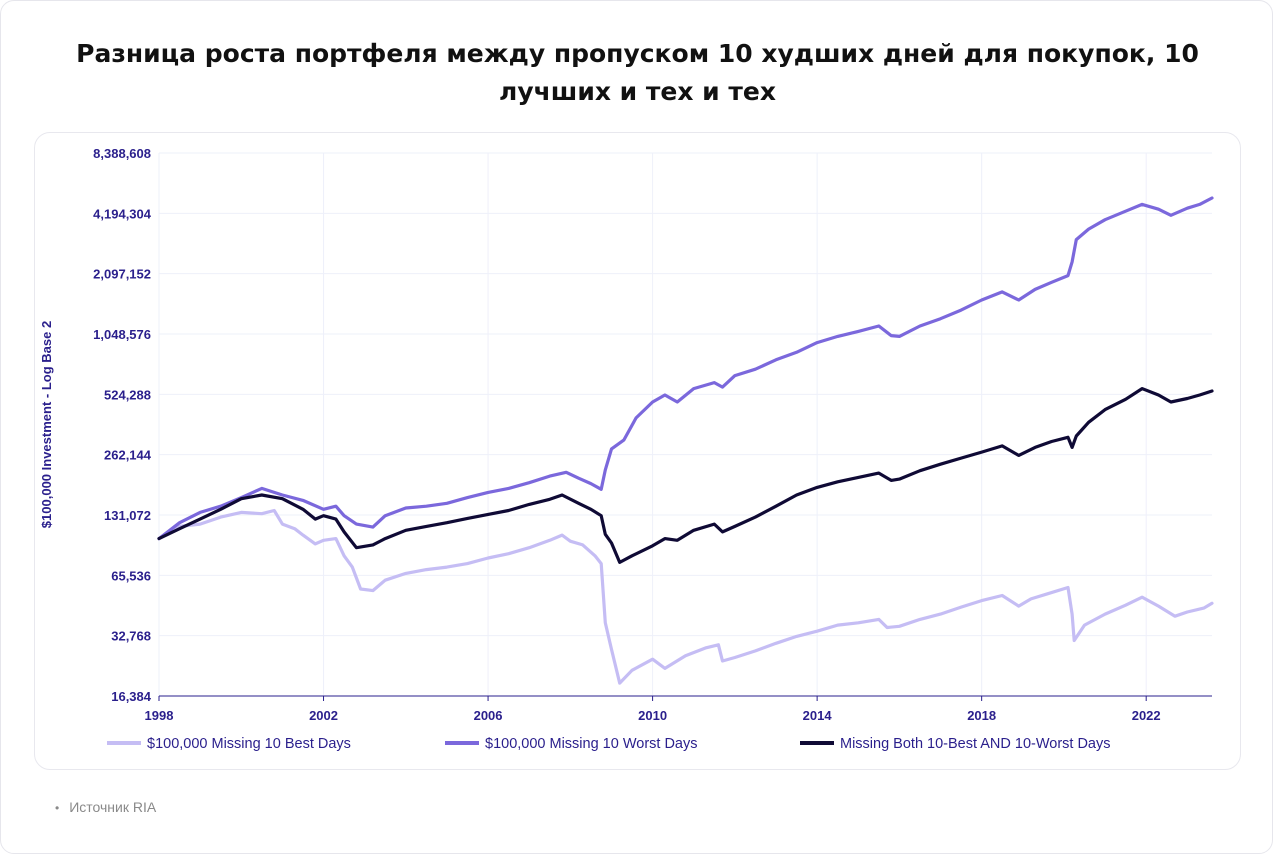 The image size is (1273, 854). Describe the element at coordinates (127, 515) in the screenshot. I see `y-tick-label: 131,072` at that location.